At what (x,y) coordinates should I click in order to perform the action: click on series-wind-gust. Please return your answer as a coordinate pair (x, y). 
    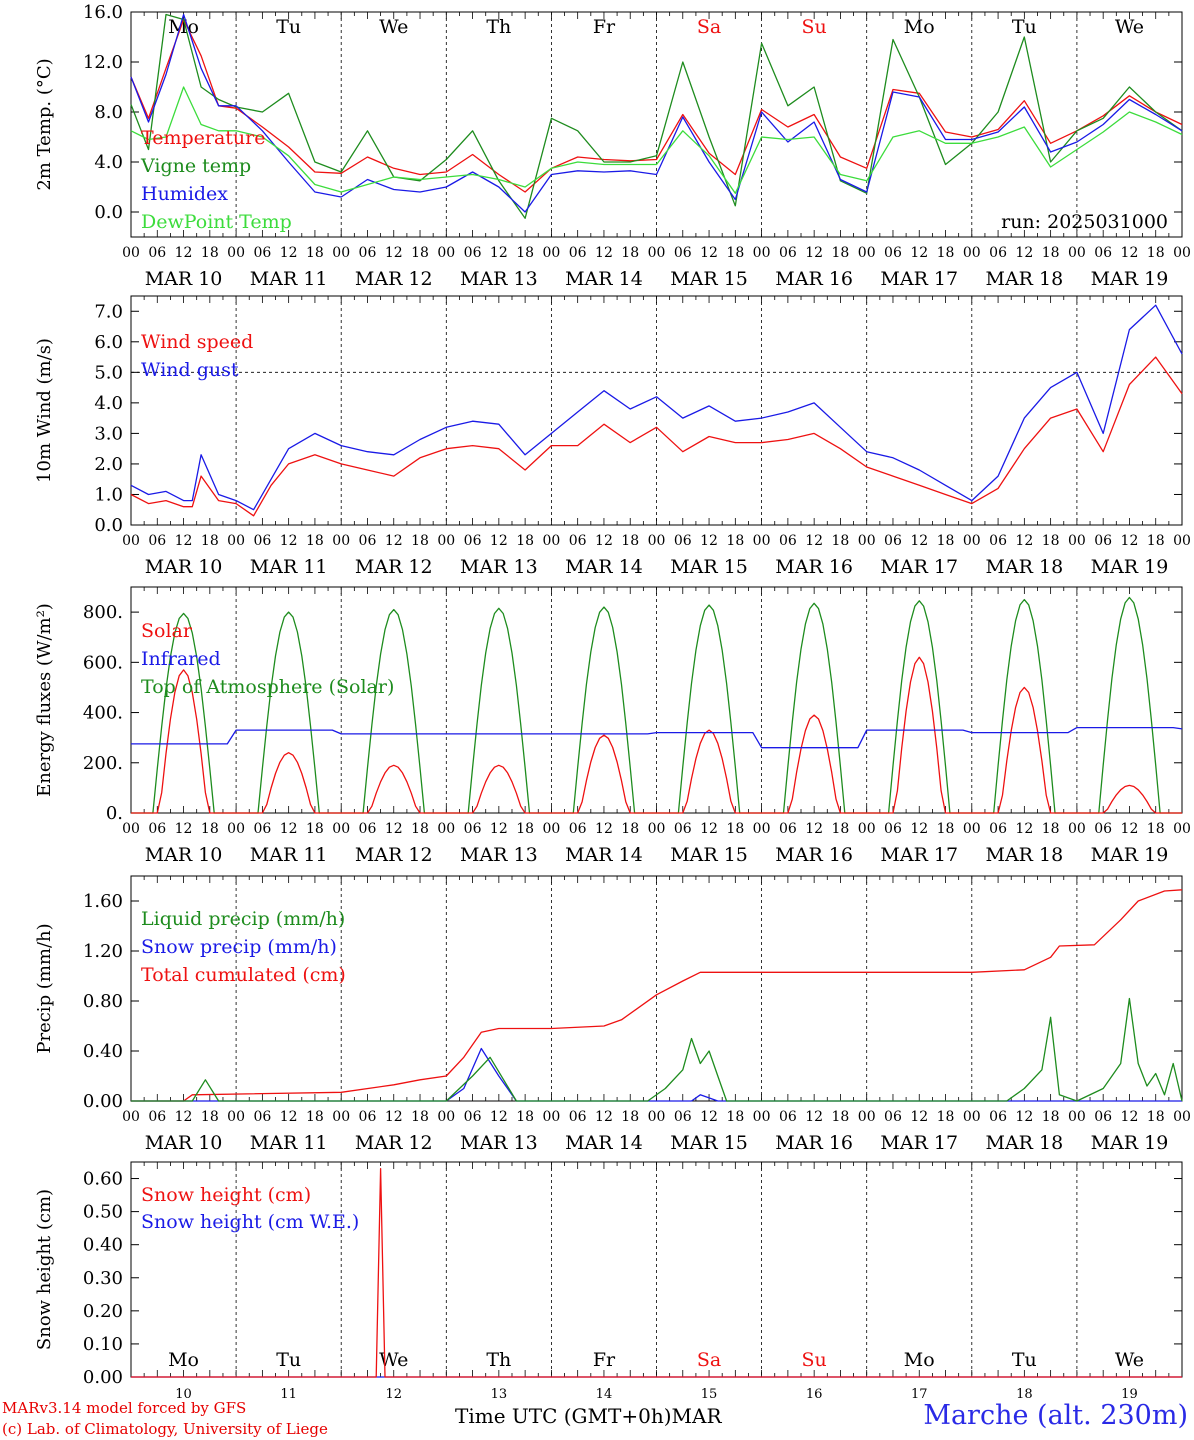
    Looking at the image, I should click on (656, 407).